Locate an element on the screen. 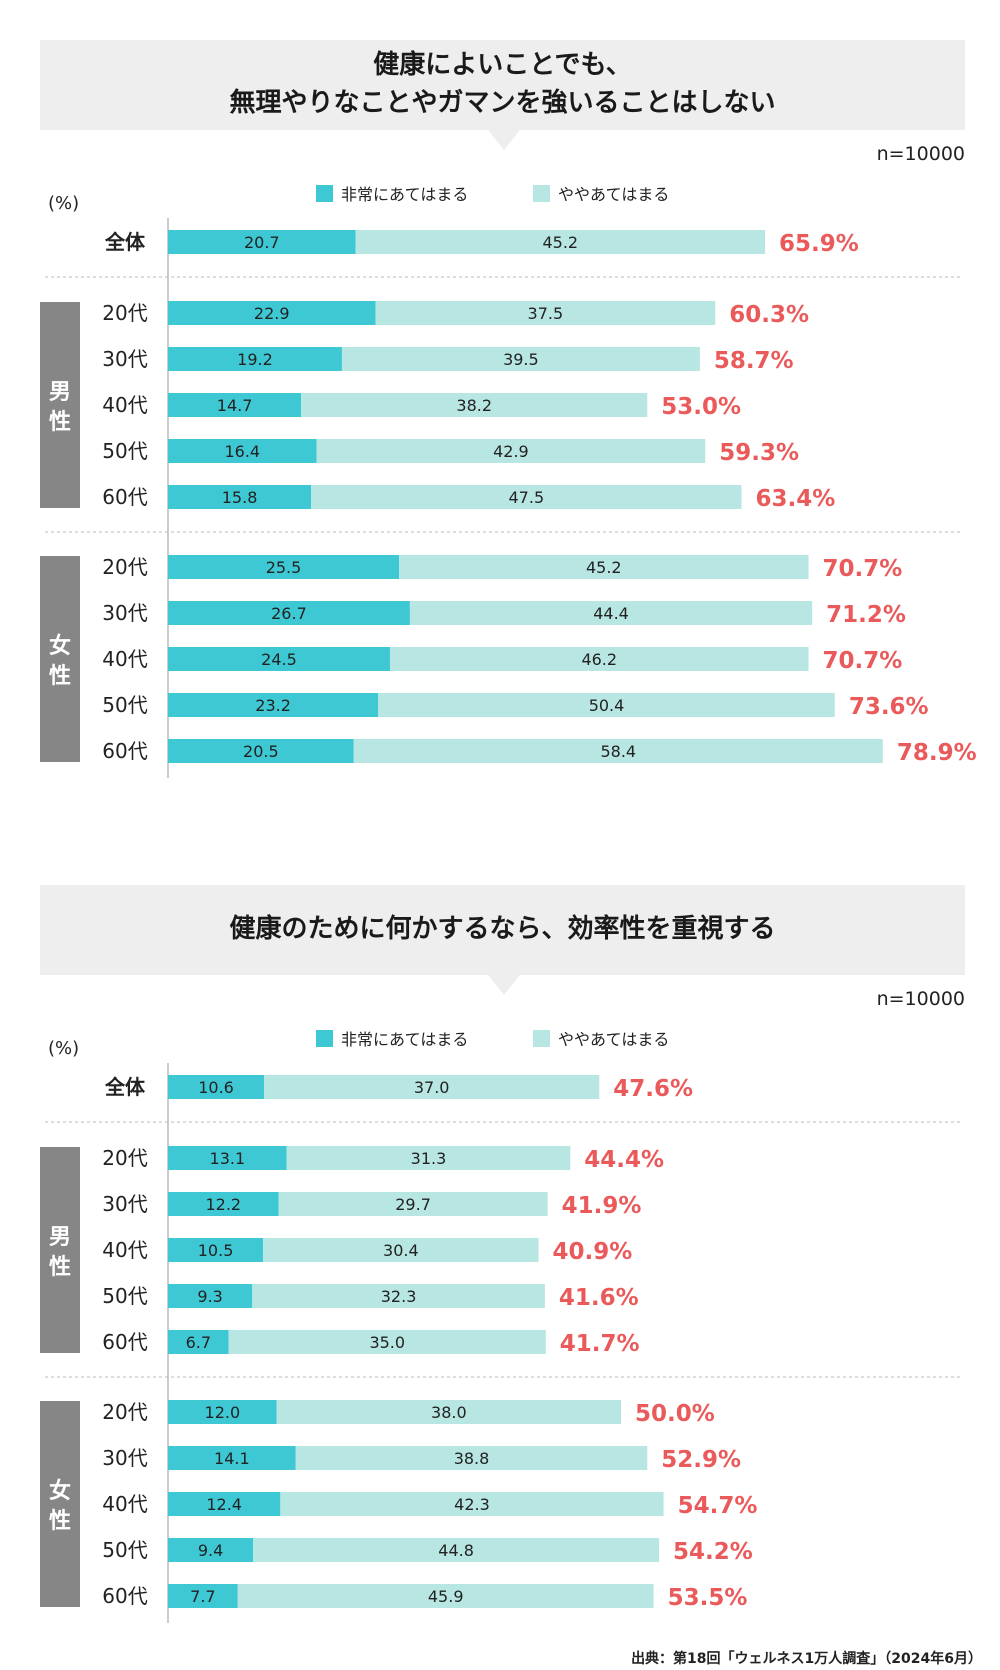 The image size is (1000, 1670). legend-label-strong: 非常にあてはまる is located at coordinates (405, 194).